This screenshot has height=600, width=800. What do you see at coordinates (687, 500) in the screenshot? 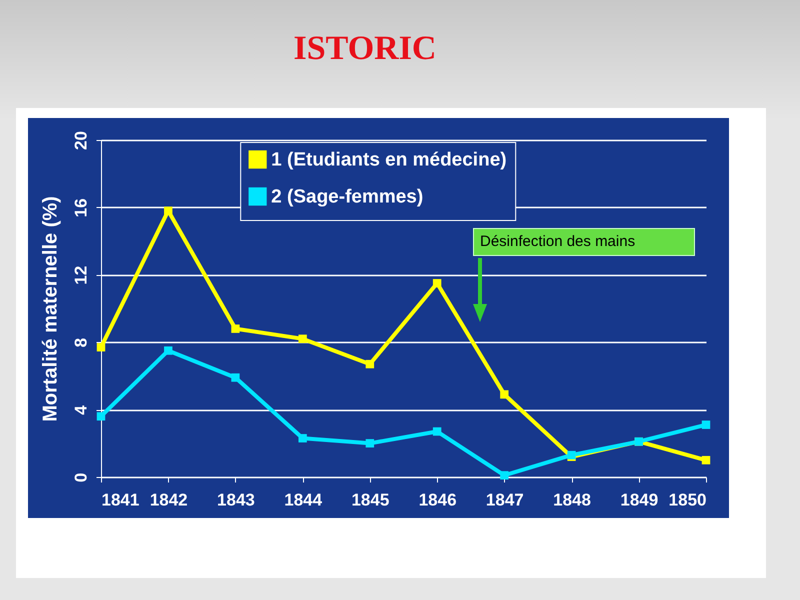
I see `x-tick-label: 1850` at bounding box center [687, 500].